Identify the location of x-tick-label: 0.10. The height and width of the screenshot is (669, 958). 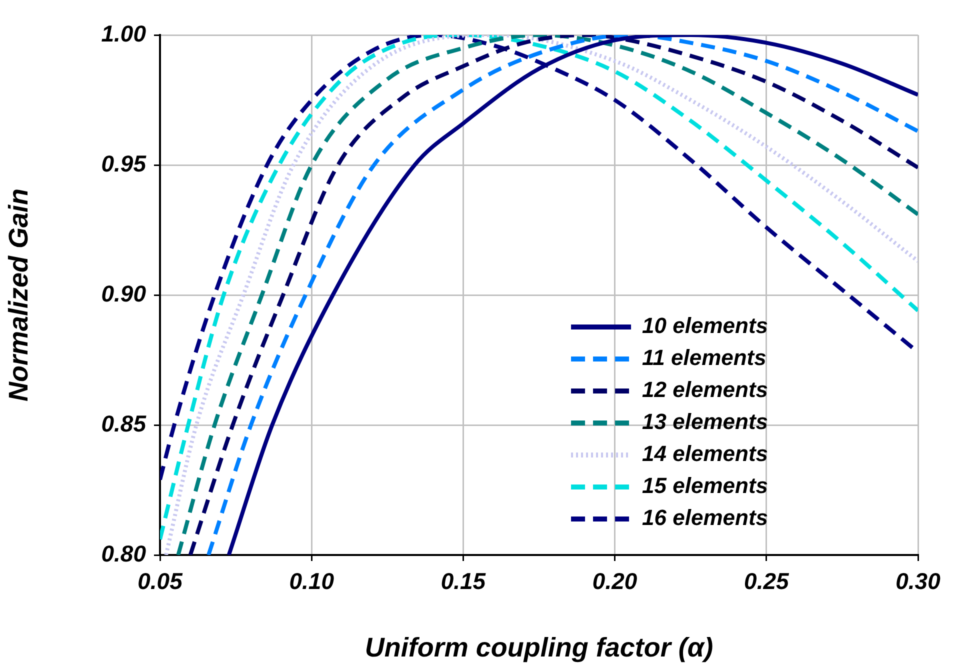
(311, 581).